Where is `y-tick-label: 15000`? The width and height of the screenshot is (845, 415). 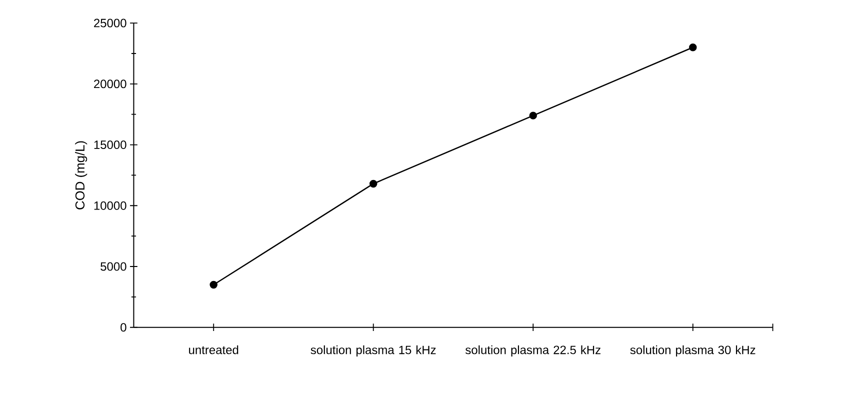 y-tick-label: 15000 is located at coordinates (110, 145).